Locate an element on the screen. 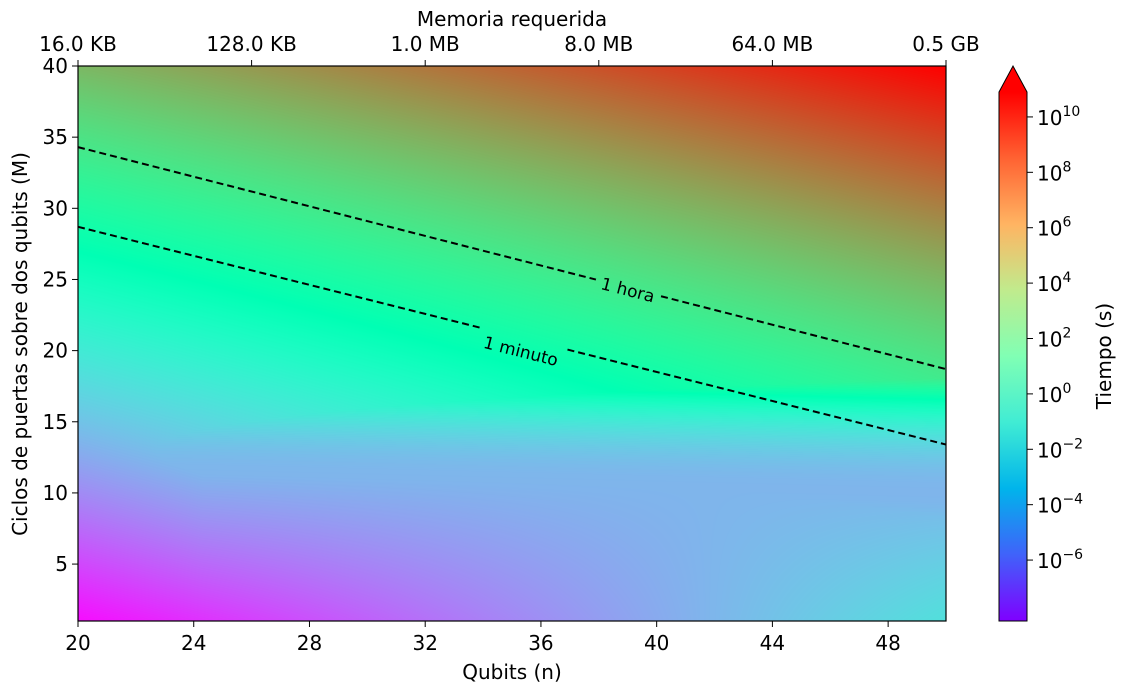 The image size is (1127, 697). colorbar-tick-label: 10⁻⁴ is located at coordinates (1060, 505).